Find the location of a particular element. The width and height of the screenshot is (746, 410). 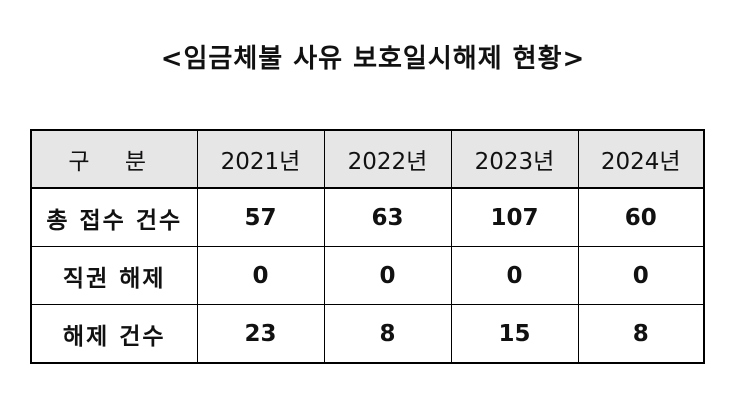

page-title: <임금체불 사유 보호일시해제 현황> is located at coordinates (373, 59).